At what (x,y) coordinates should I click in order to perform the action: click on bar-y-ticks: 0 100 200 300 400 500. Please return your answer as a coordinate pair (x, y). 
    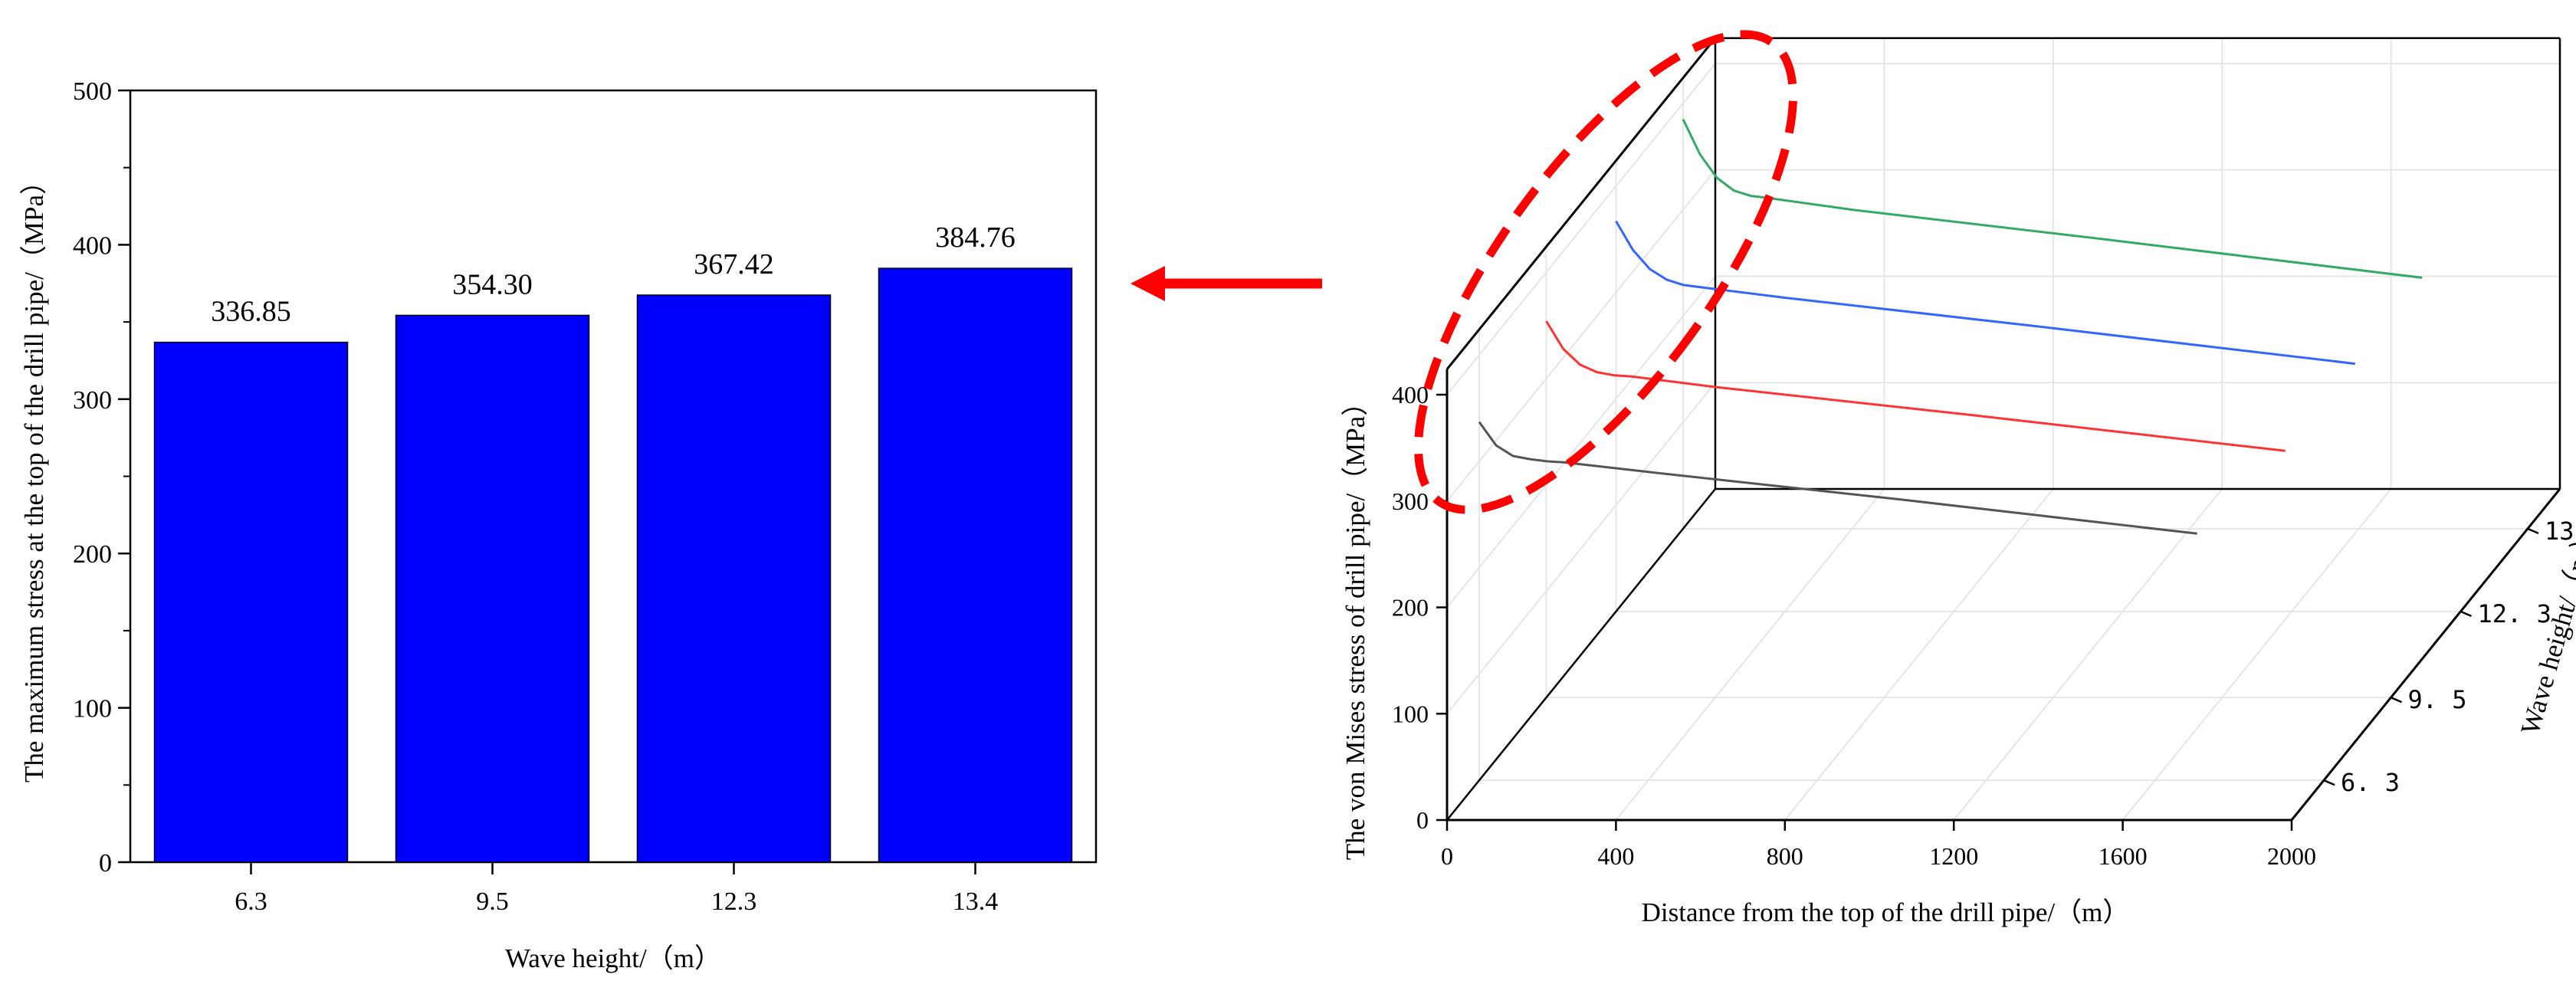
    Looking at the image, I should click on (101, 477).